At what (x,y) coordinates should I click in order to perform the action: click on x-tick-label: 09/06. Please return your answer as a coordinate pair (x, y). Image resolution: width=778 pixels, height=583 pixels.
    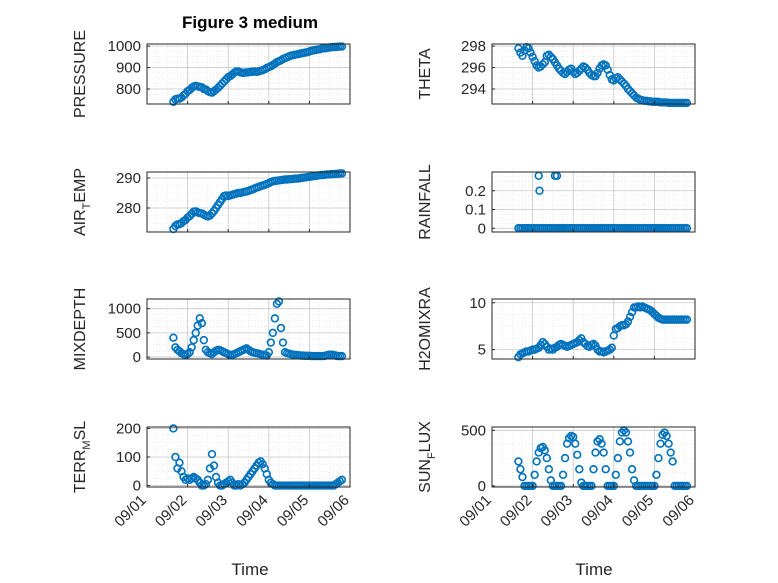
    Looking at the image, I should click on (678, 511).